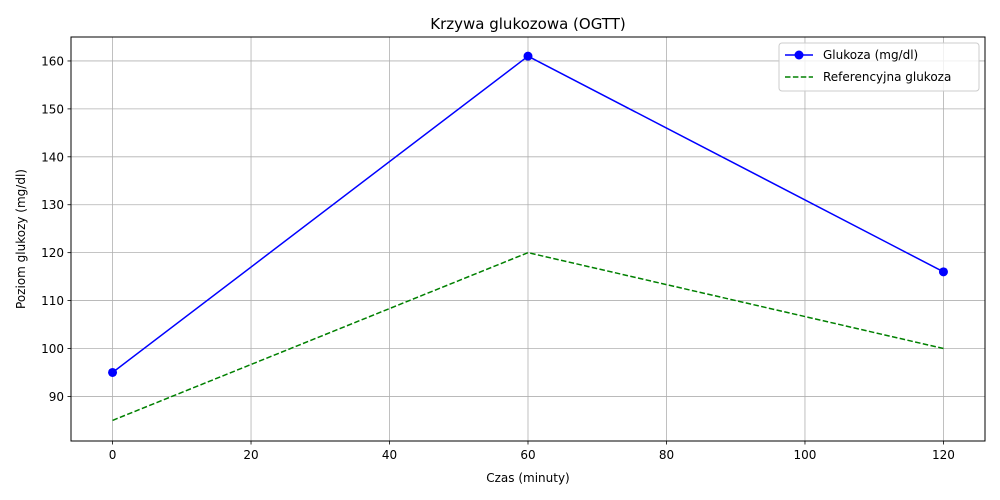 This screenshot has width=1000, height=500. I want to click on y-axis-label: Poziom glukozy (mg/dl), so click(21, 239).